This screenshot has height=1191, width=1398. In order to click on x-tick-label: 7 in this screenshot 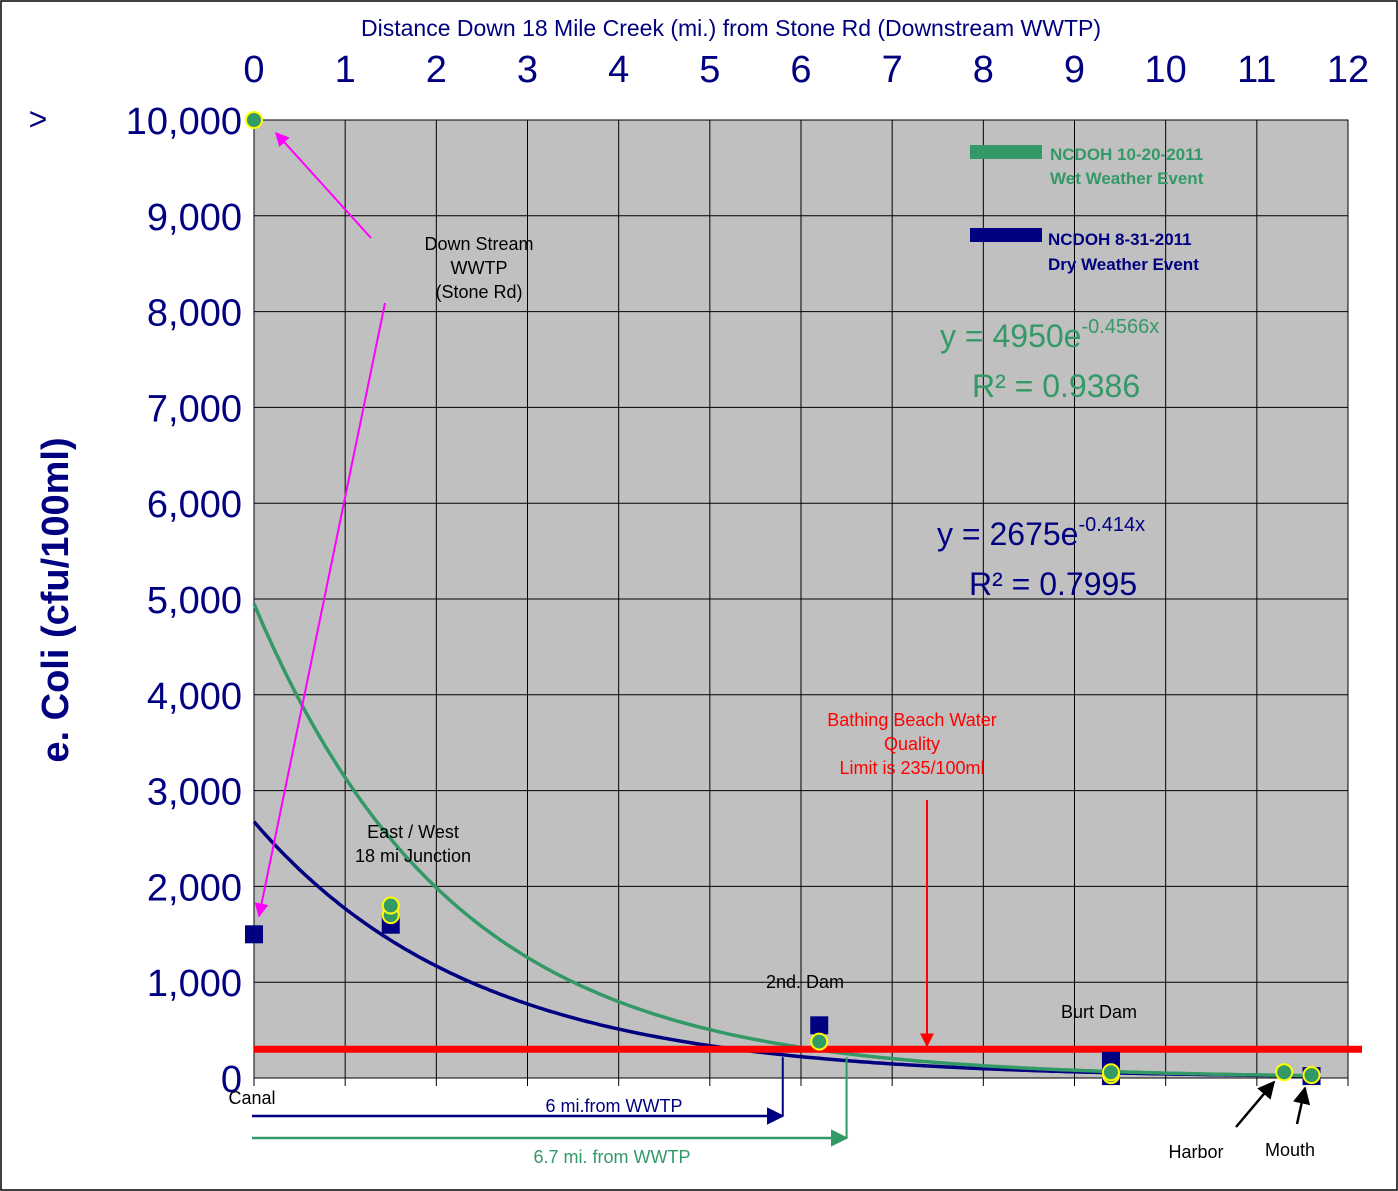, I will do `click(892, 70)`.